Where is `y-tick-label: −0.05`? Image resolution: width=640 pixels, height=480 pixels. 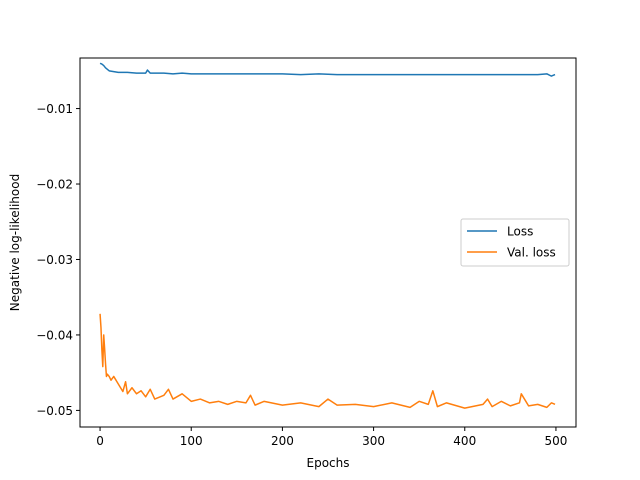 y-tick-label: −0.05 is located at coordinates (54, 411).